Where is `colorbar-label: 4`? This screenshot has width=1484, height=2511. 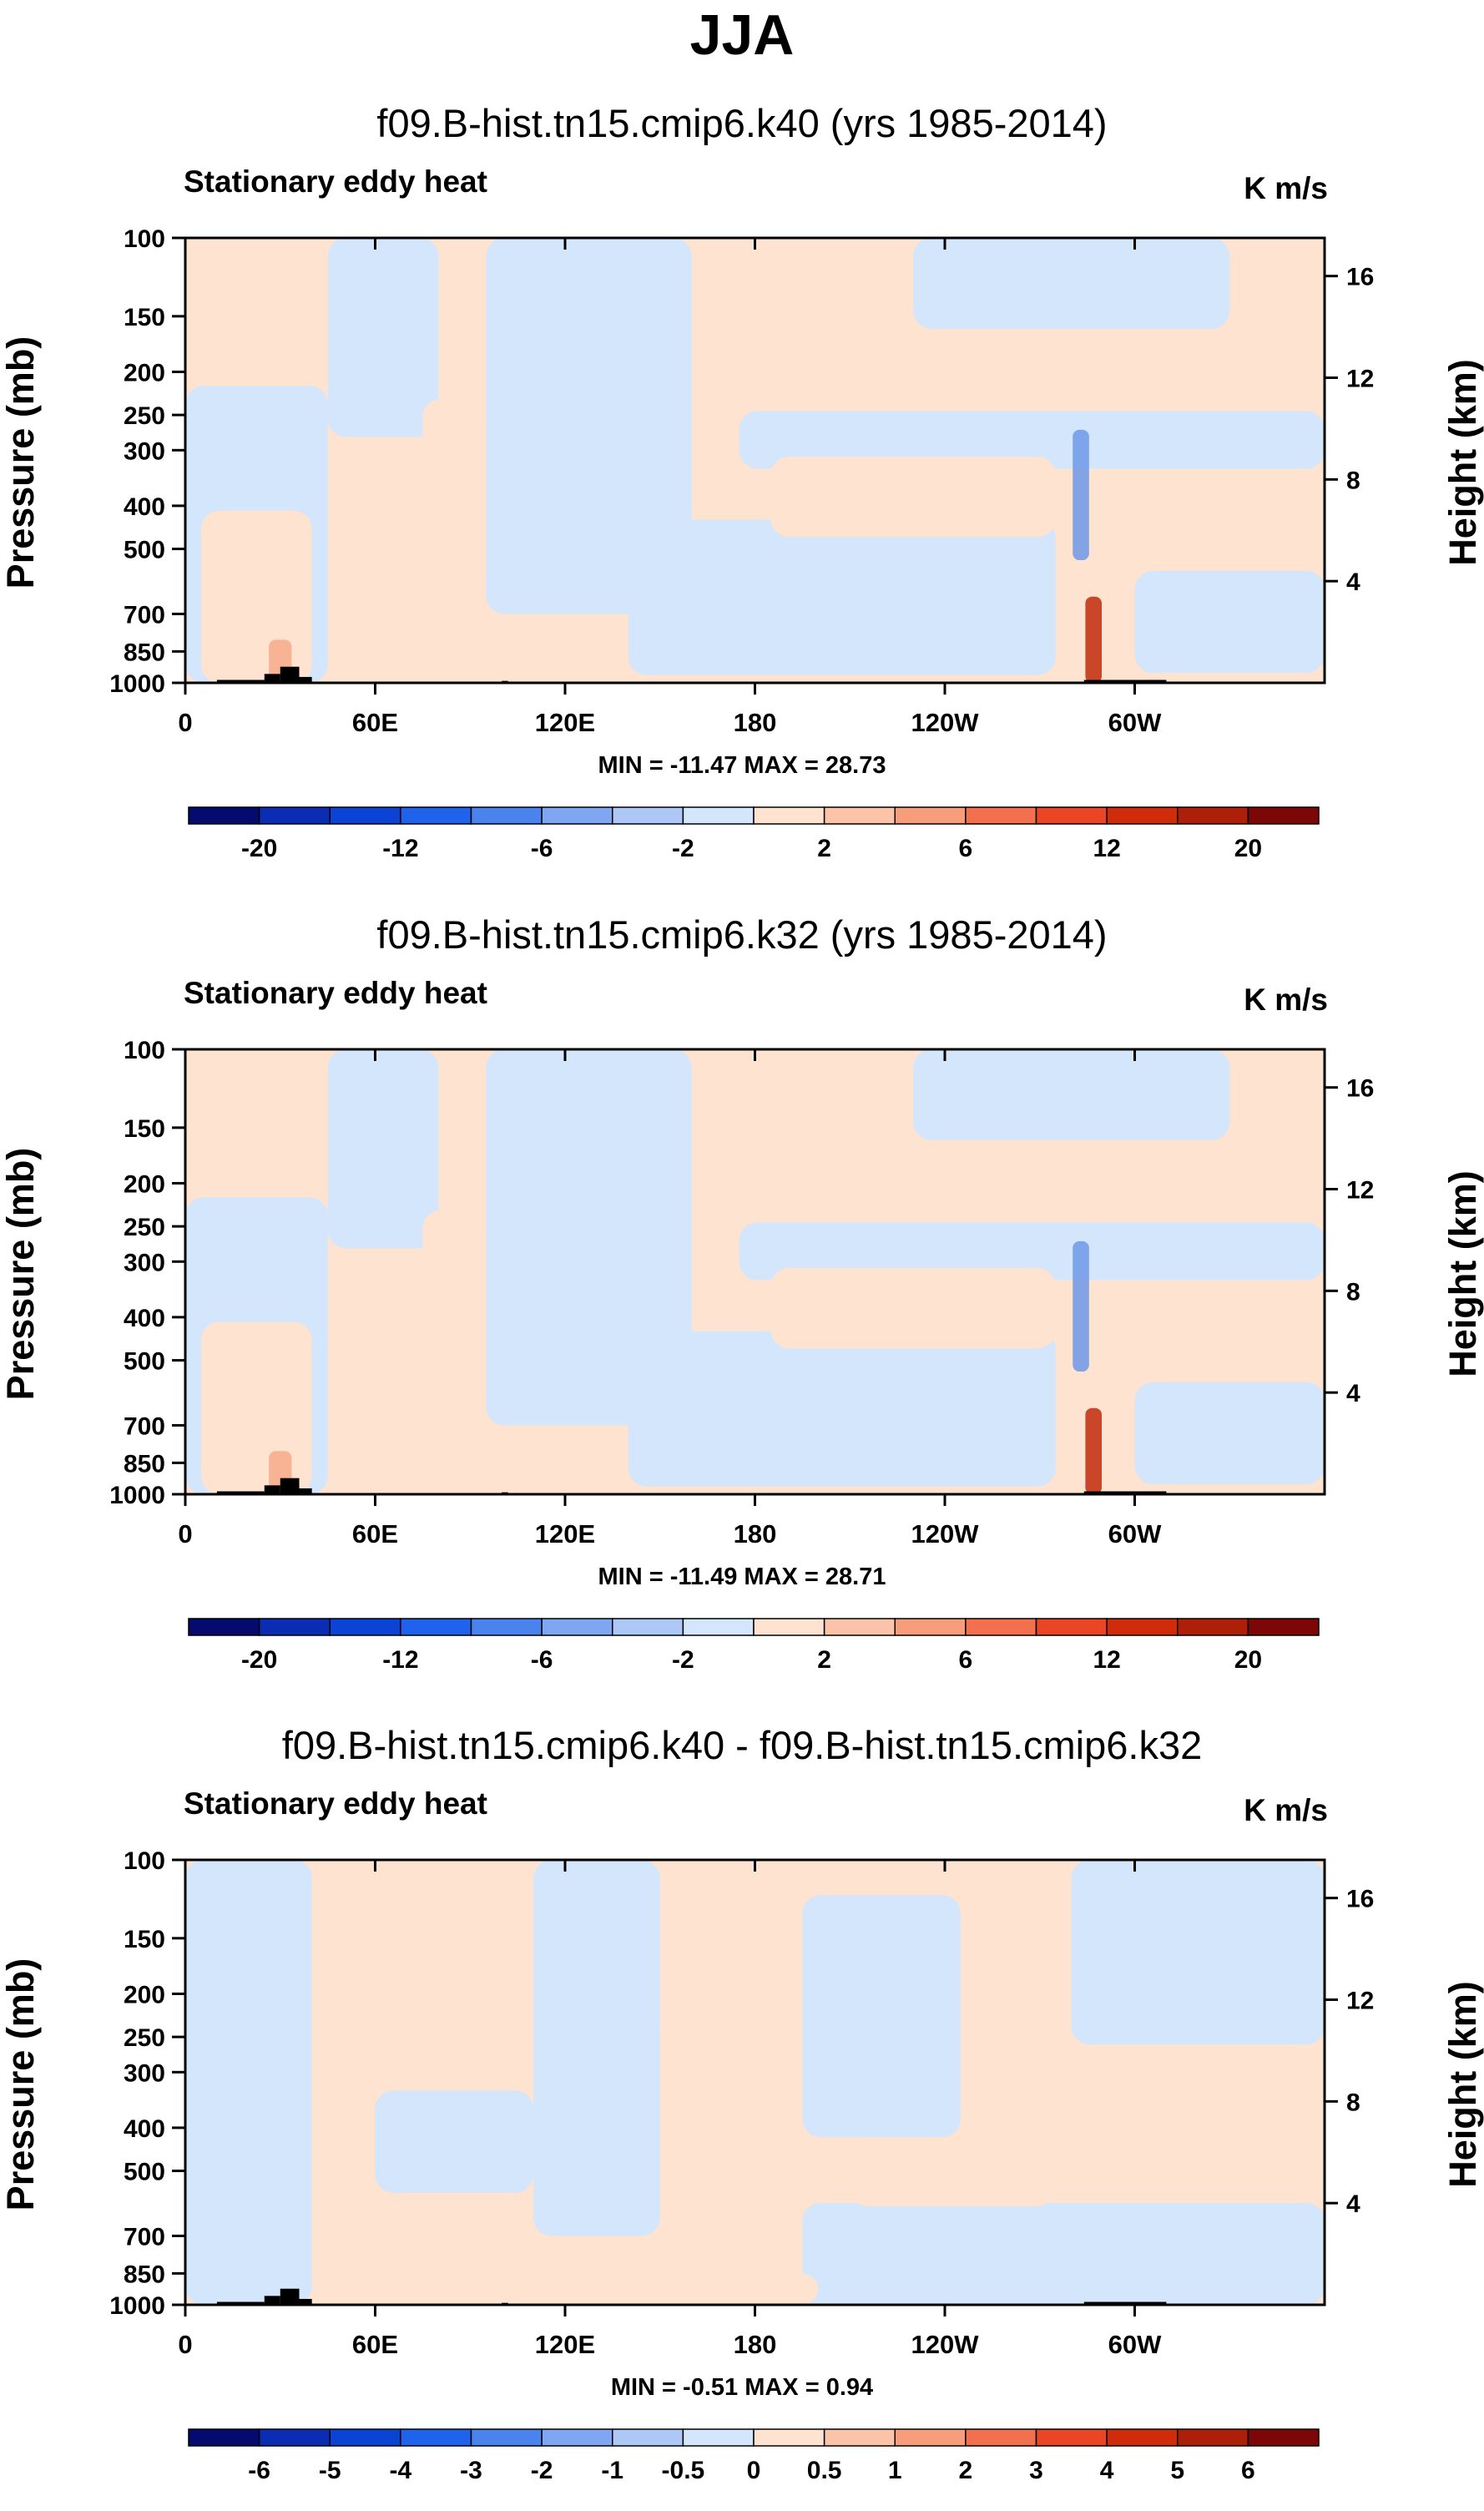
colorbar-label: 4 is located at coordinates (1107, 2470).